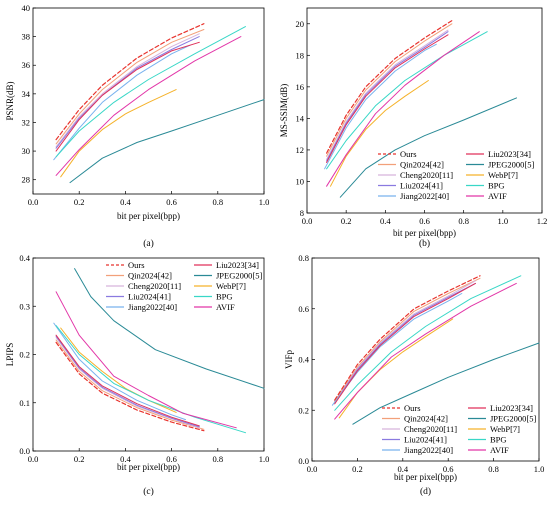 This screenshot has height=506, width=550. Describe the element at coordinates (424, 243) in the screenshot. I see `chart-caption: (b)` at that location.